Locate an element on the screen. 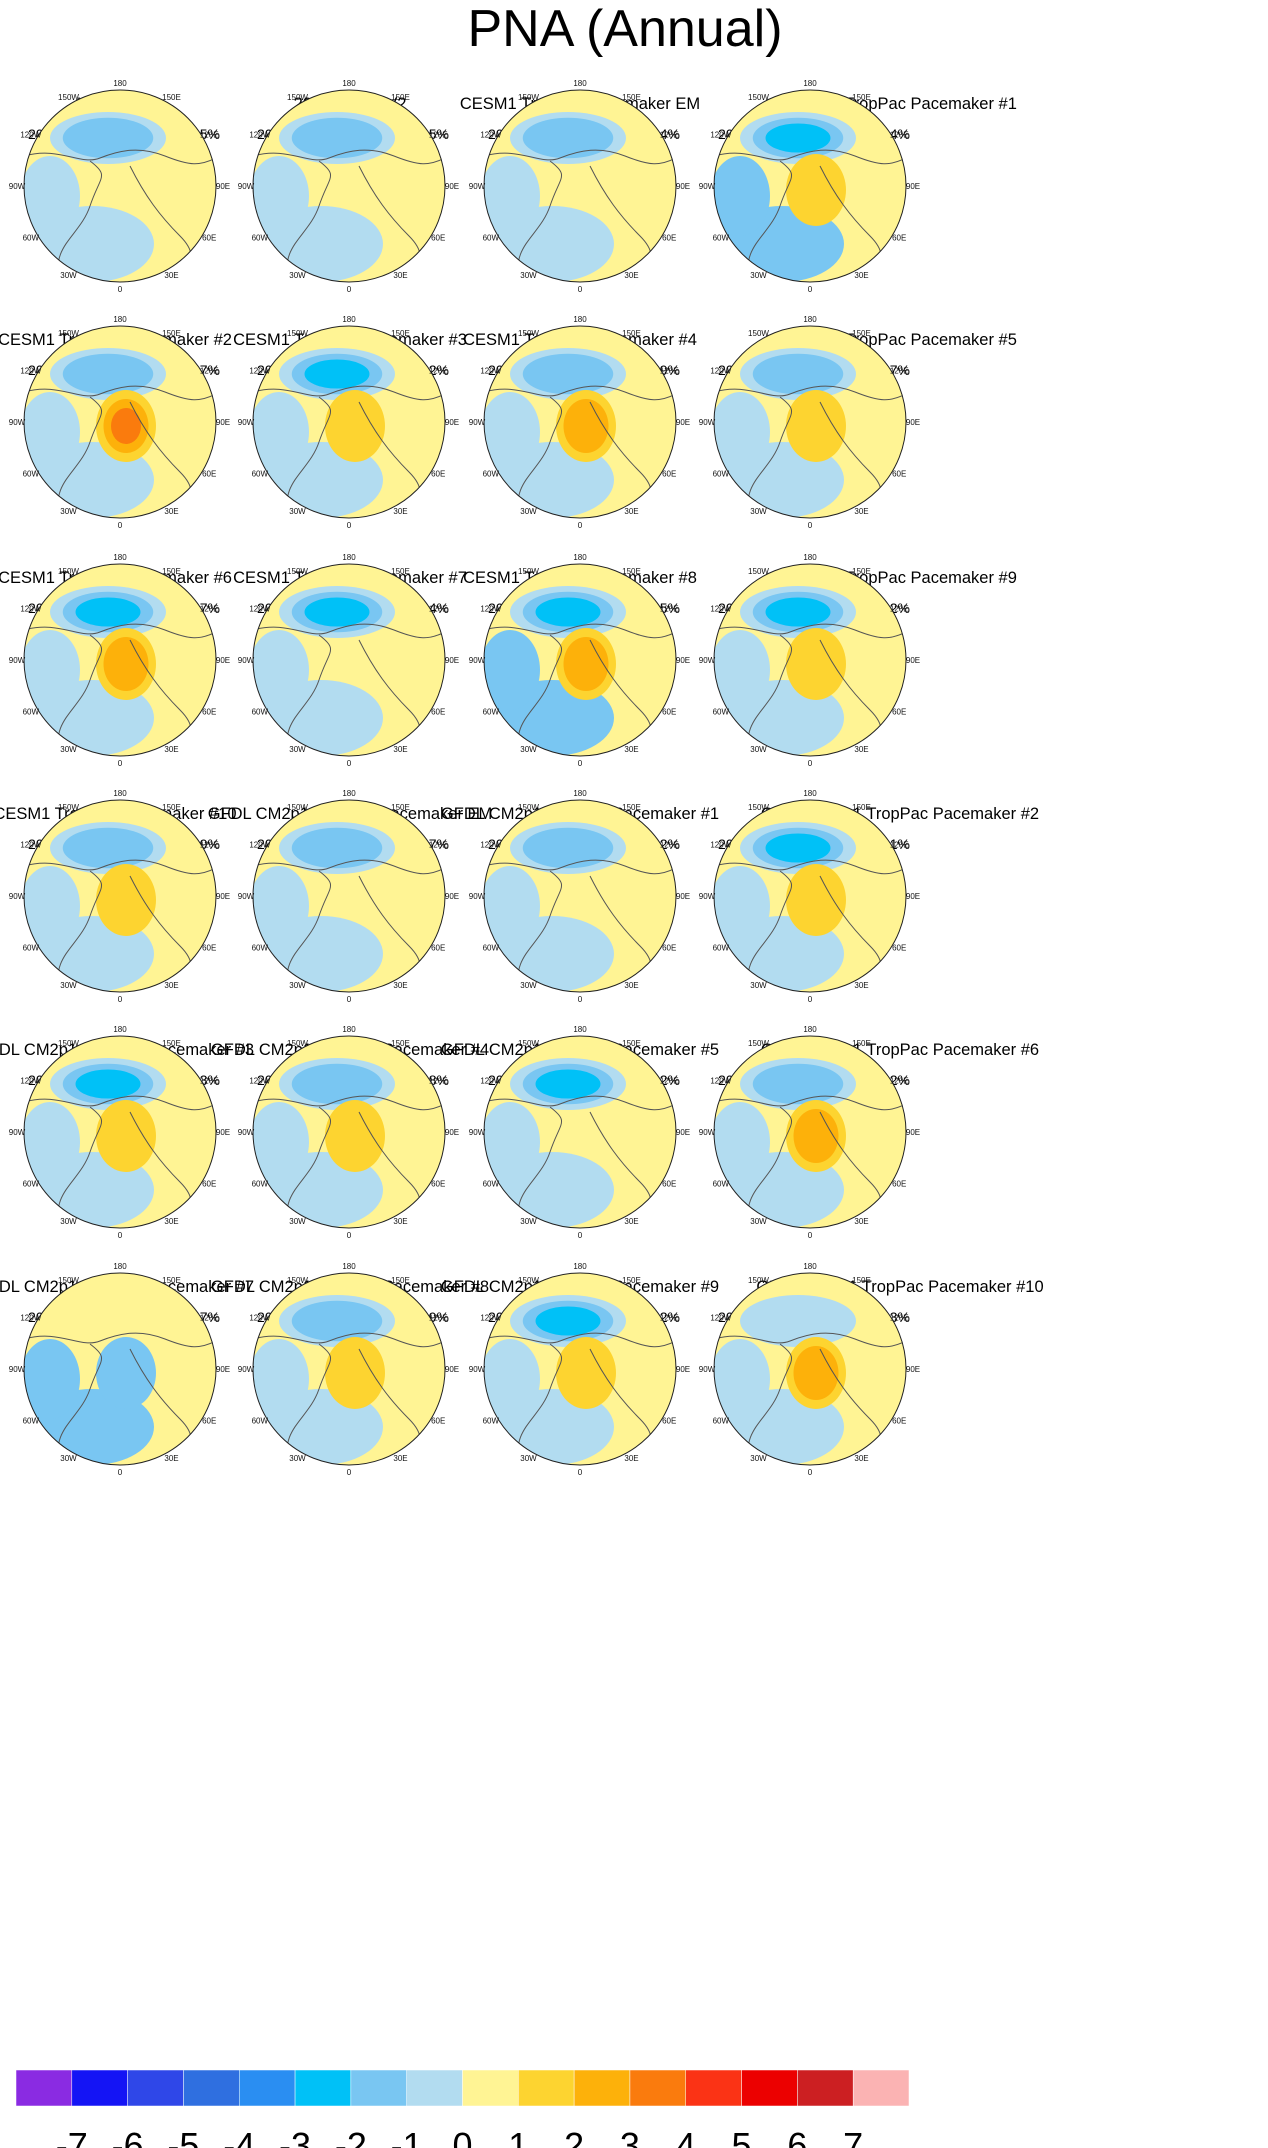 This screenshot has height=2148, width=1268. colorbar-label: -2 is located at coordinates (351, 2136).